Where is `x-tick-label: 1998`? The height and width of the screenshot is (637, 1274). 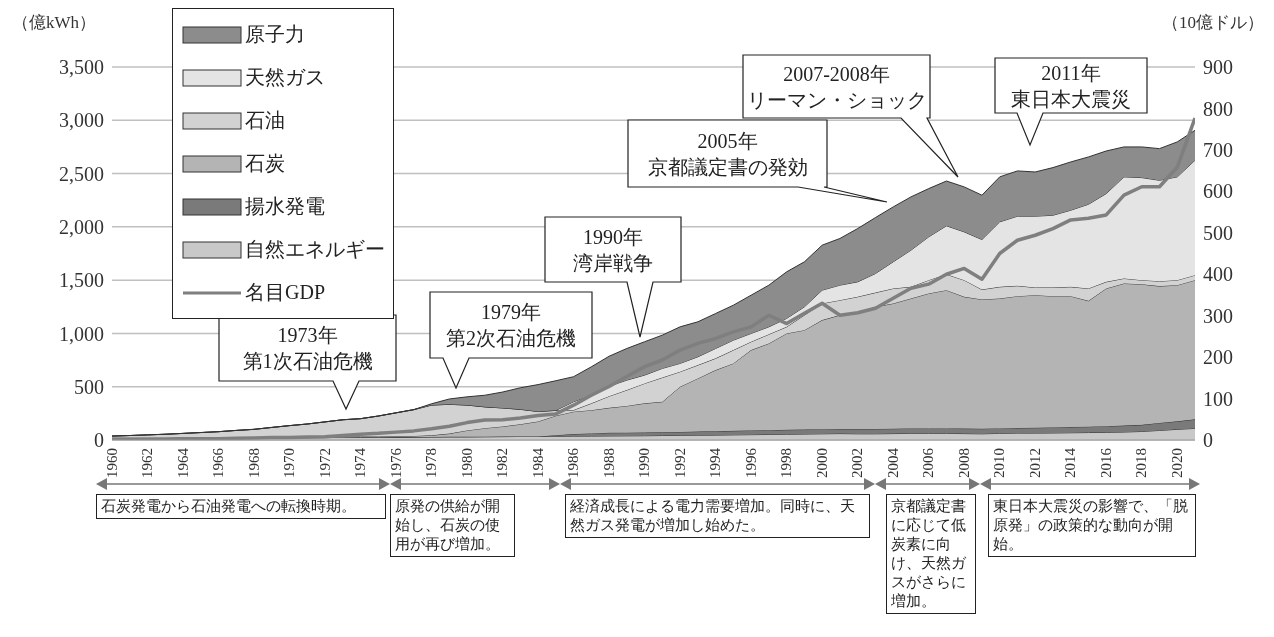
x-tick-label: 1998 is located at coordinates (786, 463).